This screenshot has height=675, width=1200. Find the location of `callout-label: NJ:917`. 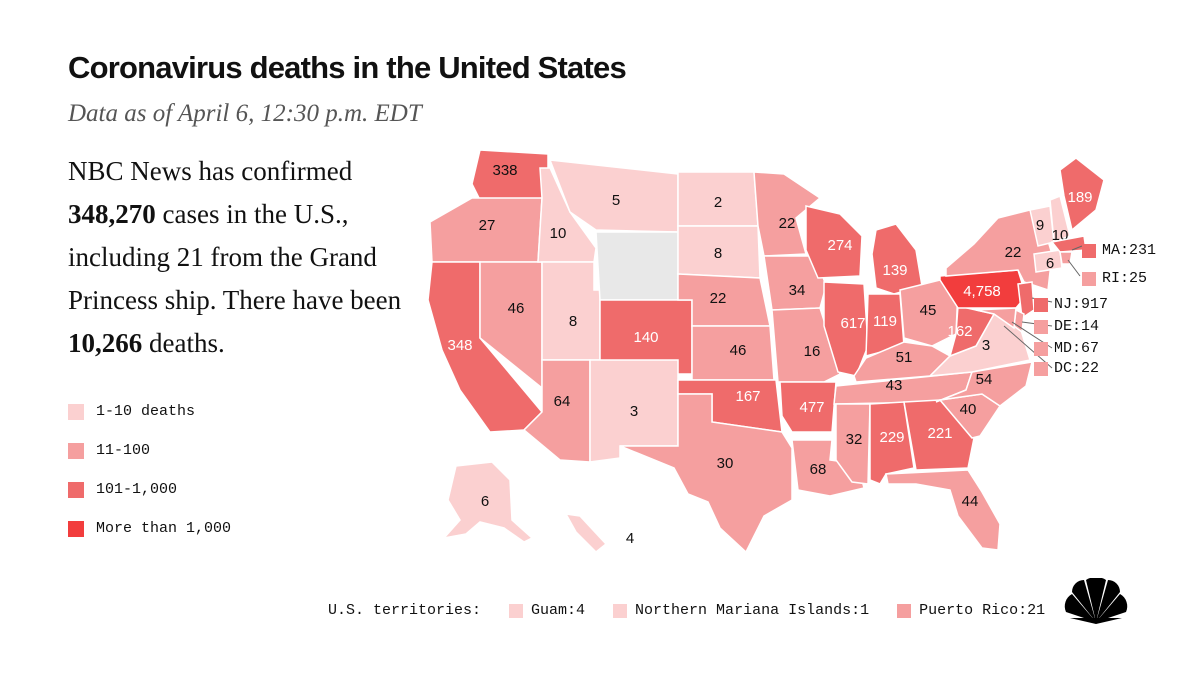

callout-label: NJ:917 is located at coordinates (1081, 304).